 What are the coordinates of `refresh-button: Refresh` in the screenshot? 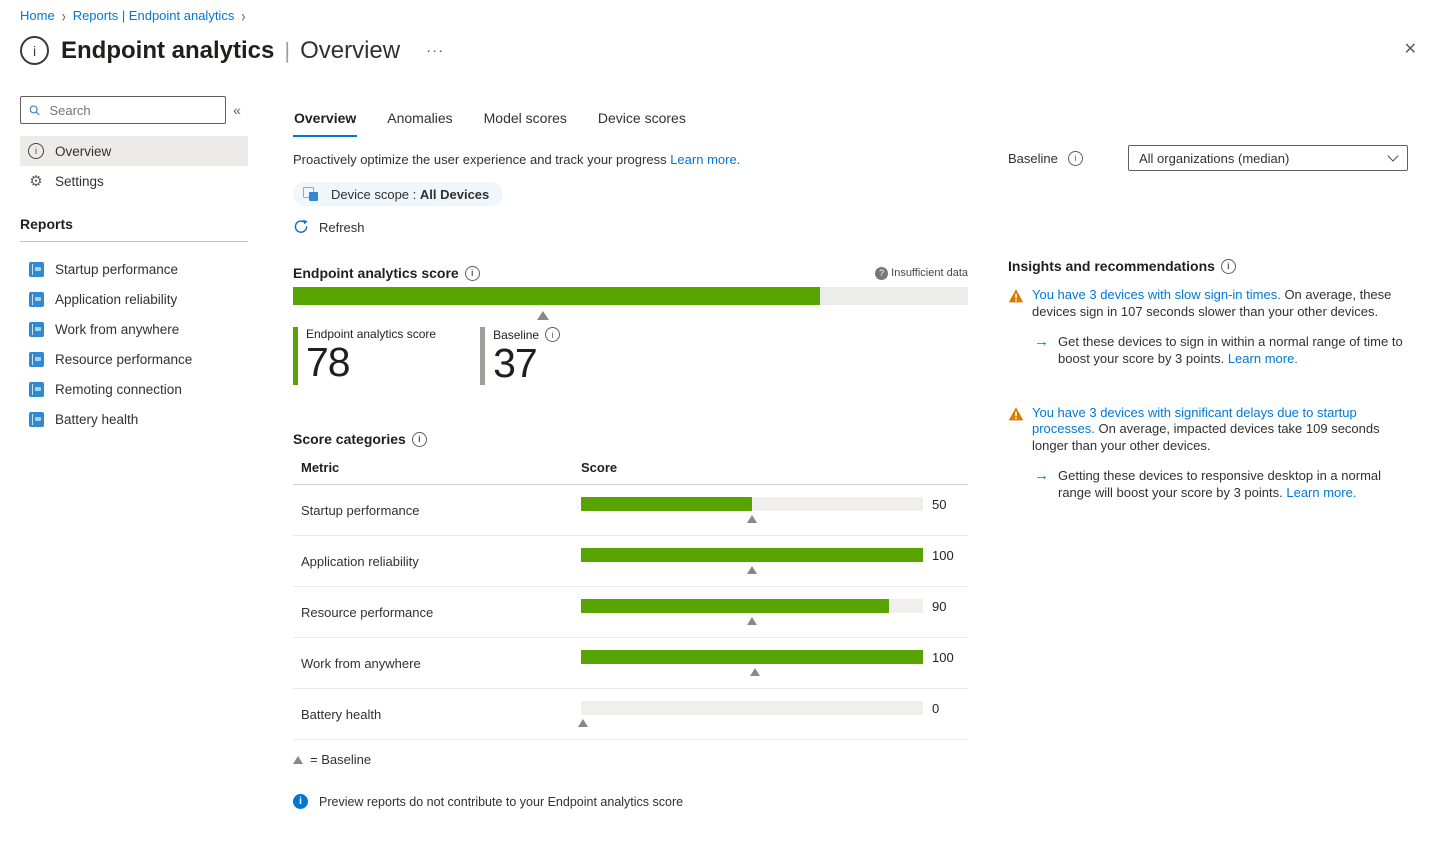 It's located at (329, 227).